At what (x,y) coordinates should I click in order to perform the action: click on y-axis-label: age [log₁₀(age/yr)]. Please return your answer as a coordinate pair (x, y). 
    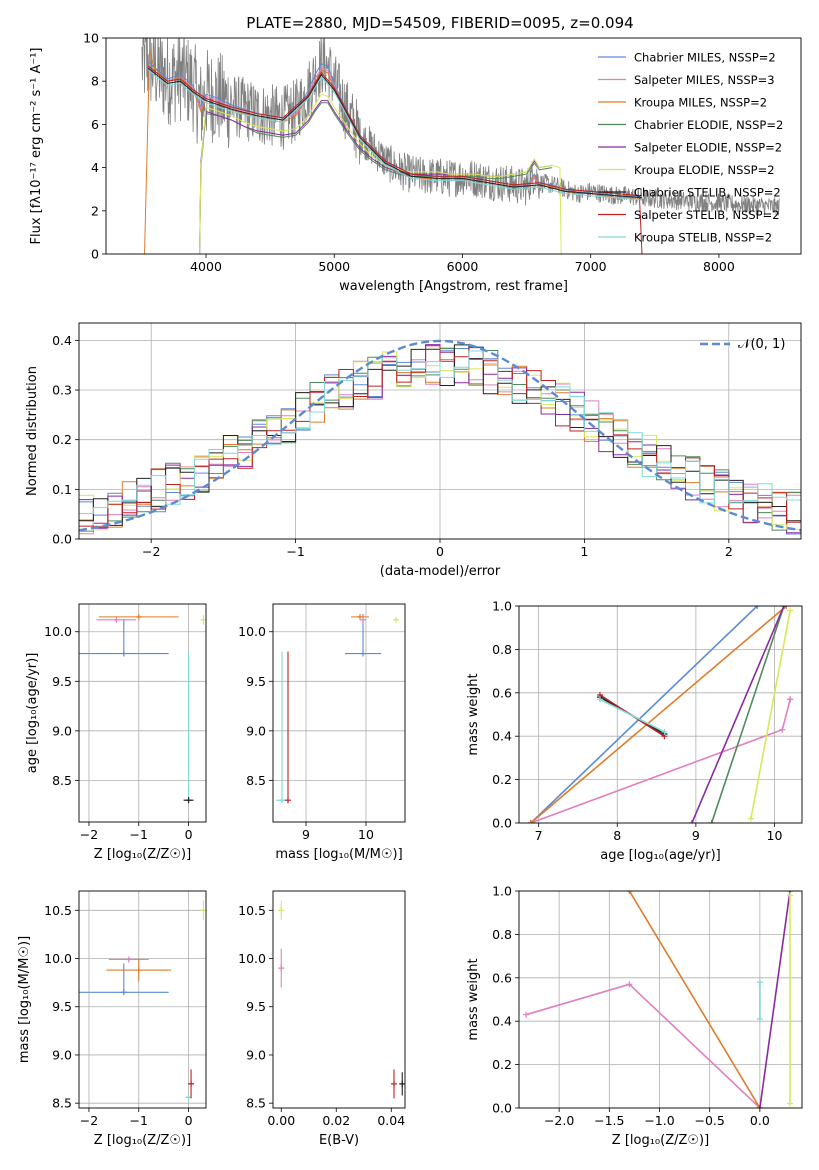
    Looking at the image, I should click on (32, 713).